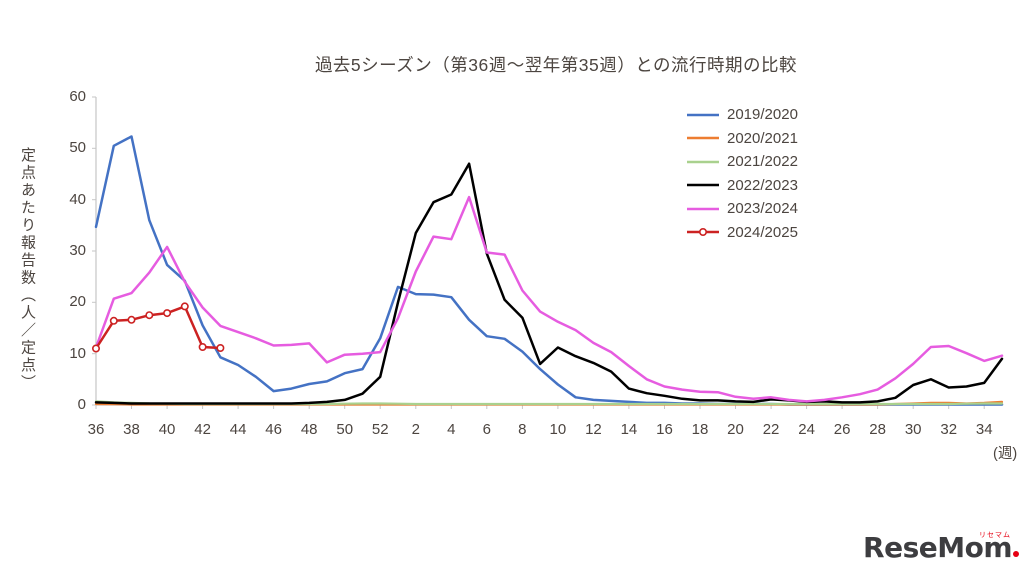 The image size is (1033, 573). Describe the element at coordinates (1005, 454) in the screenshot. I see `x-axis-unit-label: (週)` at that location.